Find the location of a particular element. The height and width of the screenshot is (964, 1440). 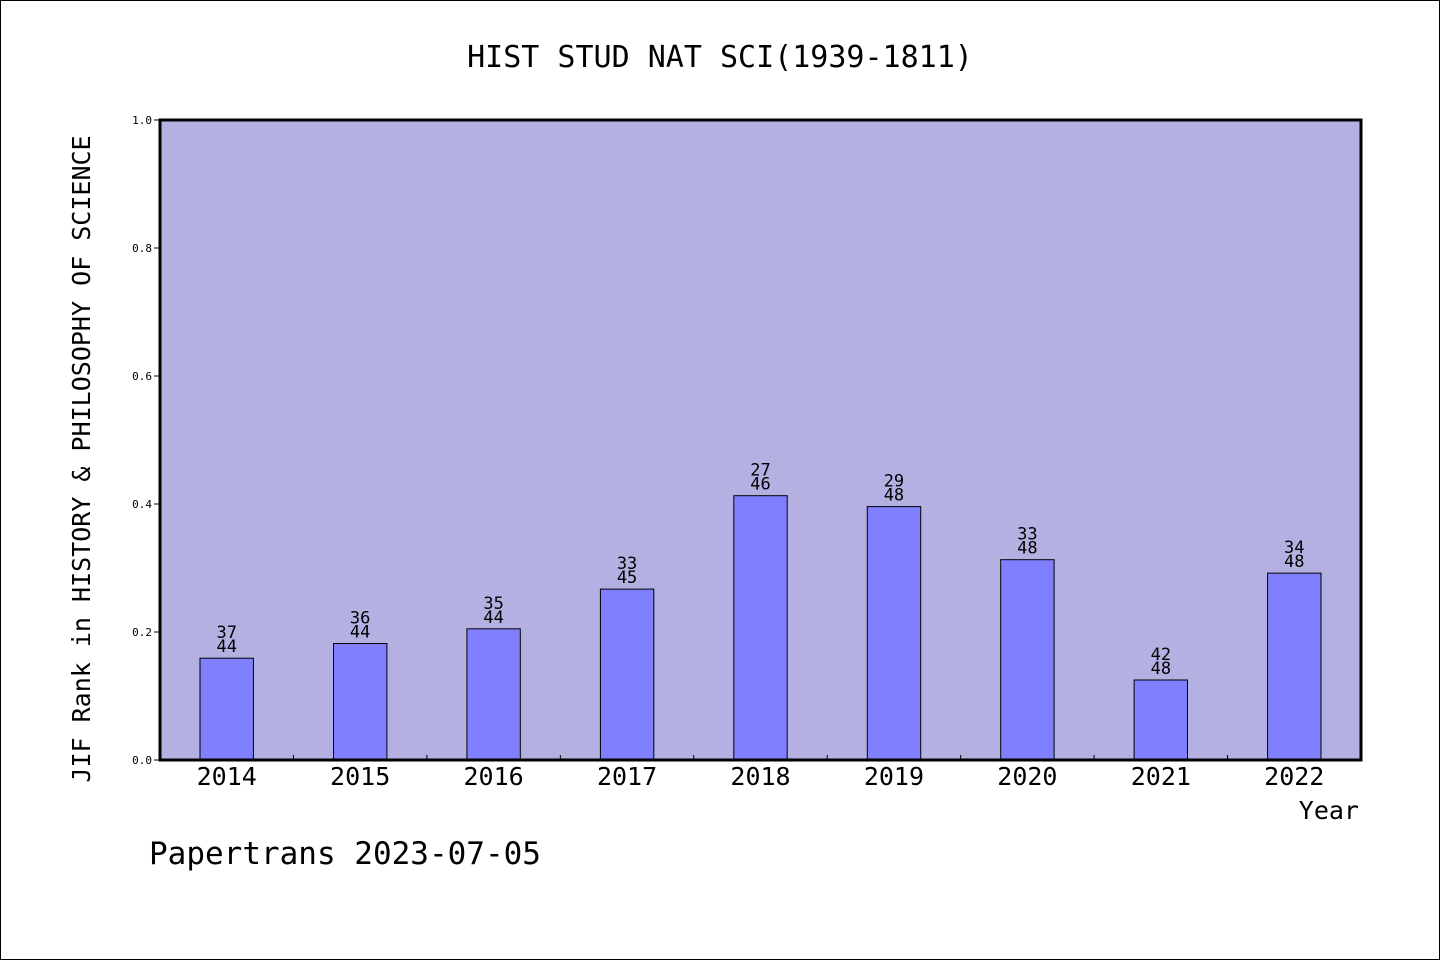

bar-label-rank: 42 is located at coordinates (1161, 655).